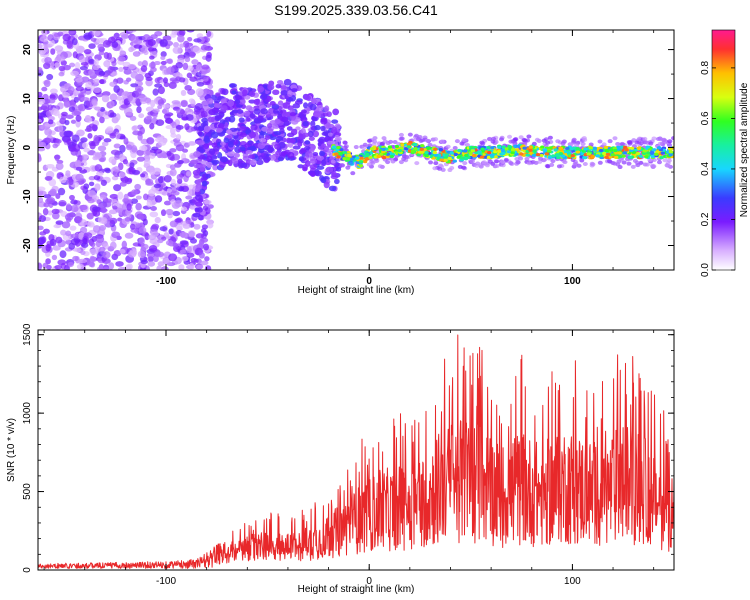 The image size is (750, 600). Describe the element at coordinates (717, 169) in the screenshot. I see `colorbar-ticks: 0.0 0.2 0.4 0.6 0.8` at that location.